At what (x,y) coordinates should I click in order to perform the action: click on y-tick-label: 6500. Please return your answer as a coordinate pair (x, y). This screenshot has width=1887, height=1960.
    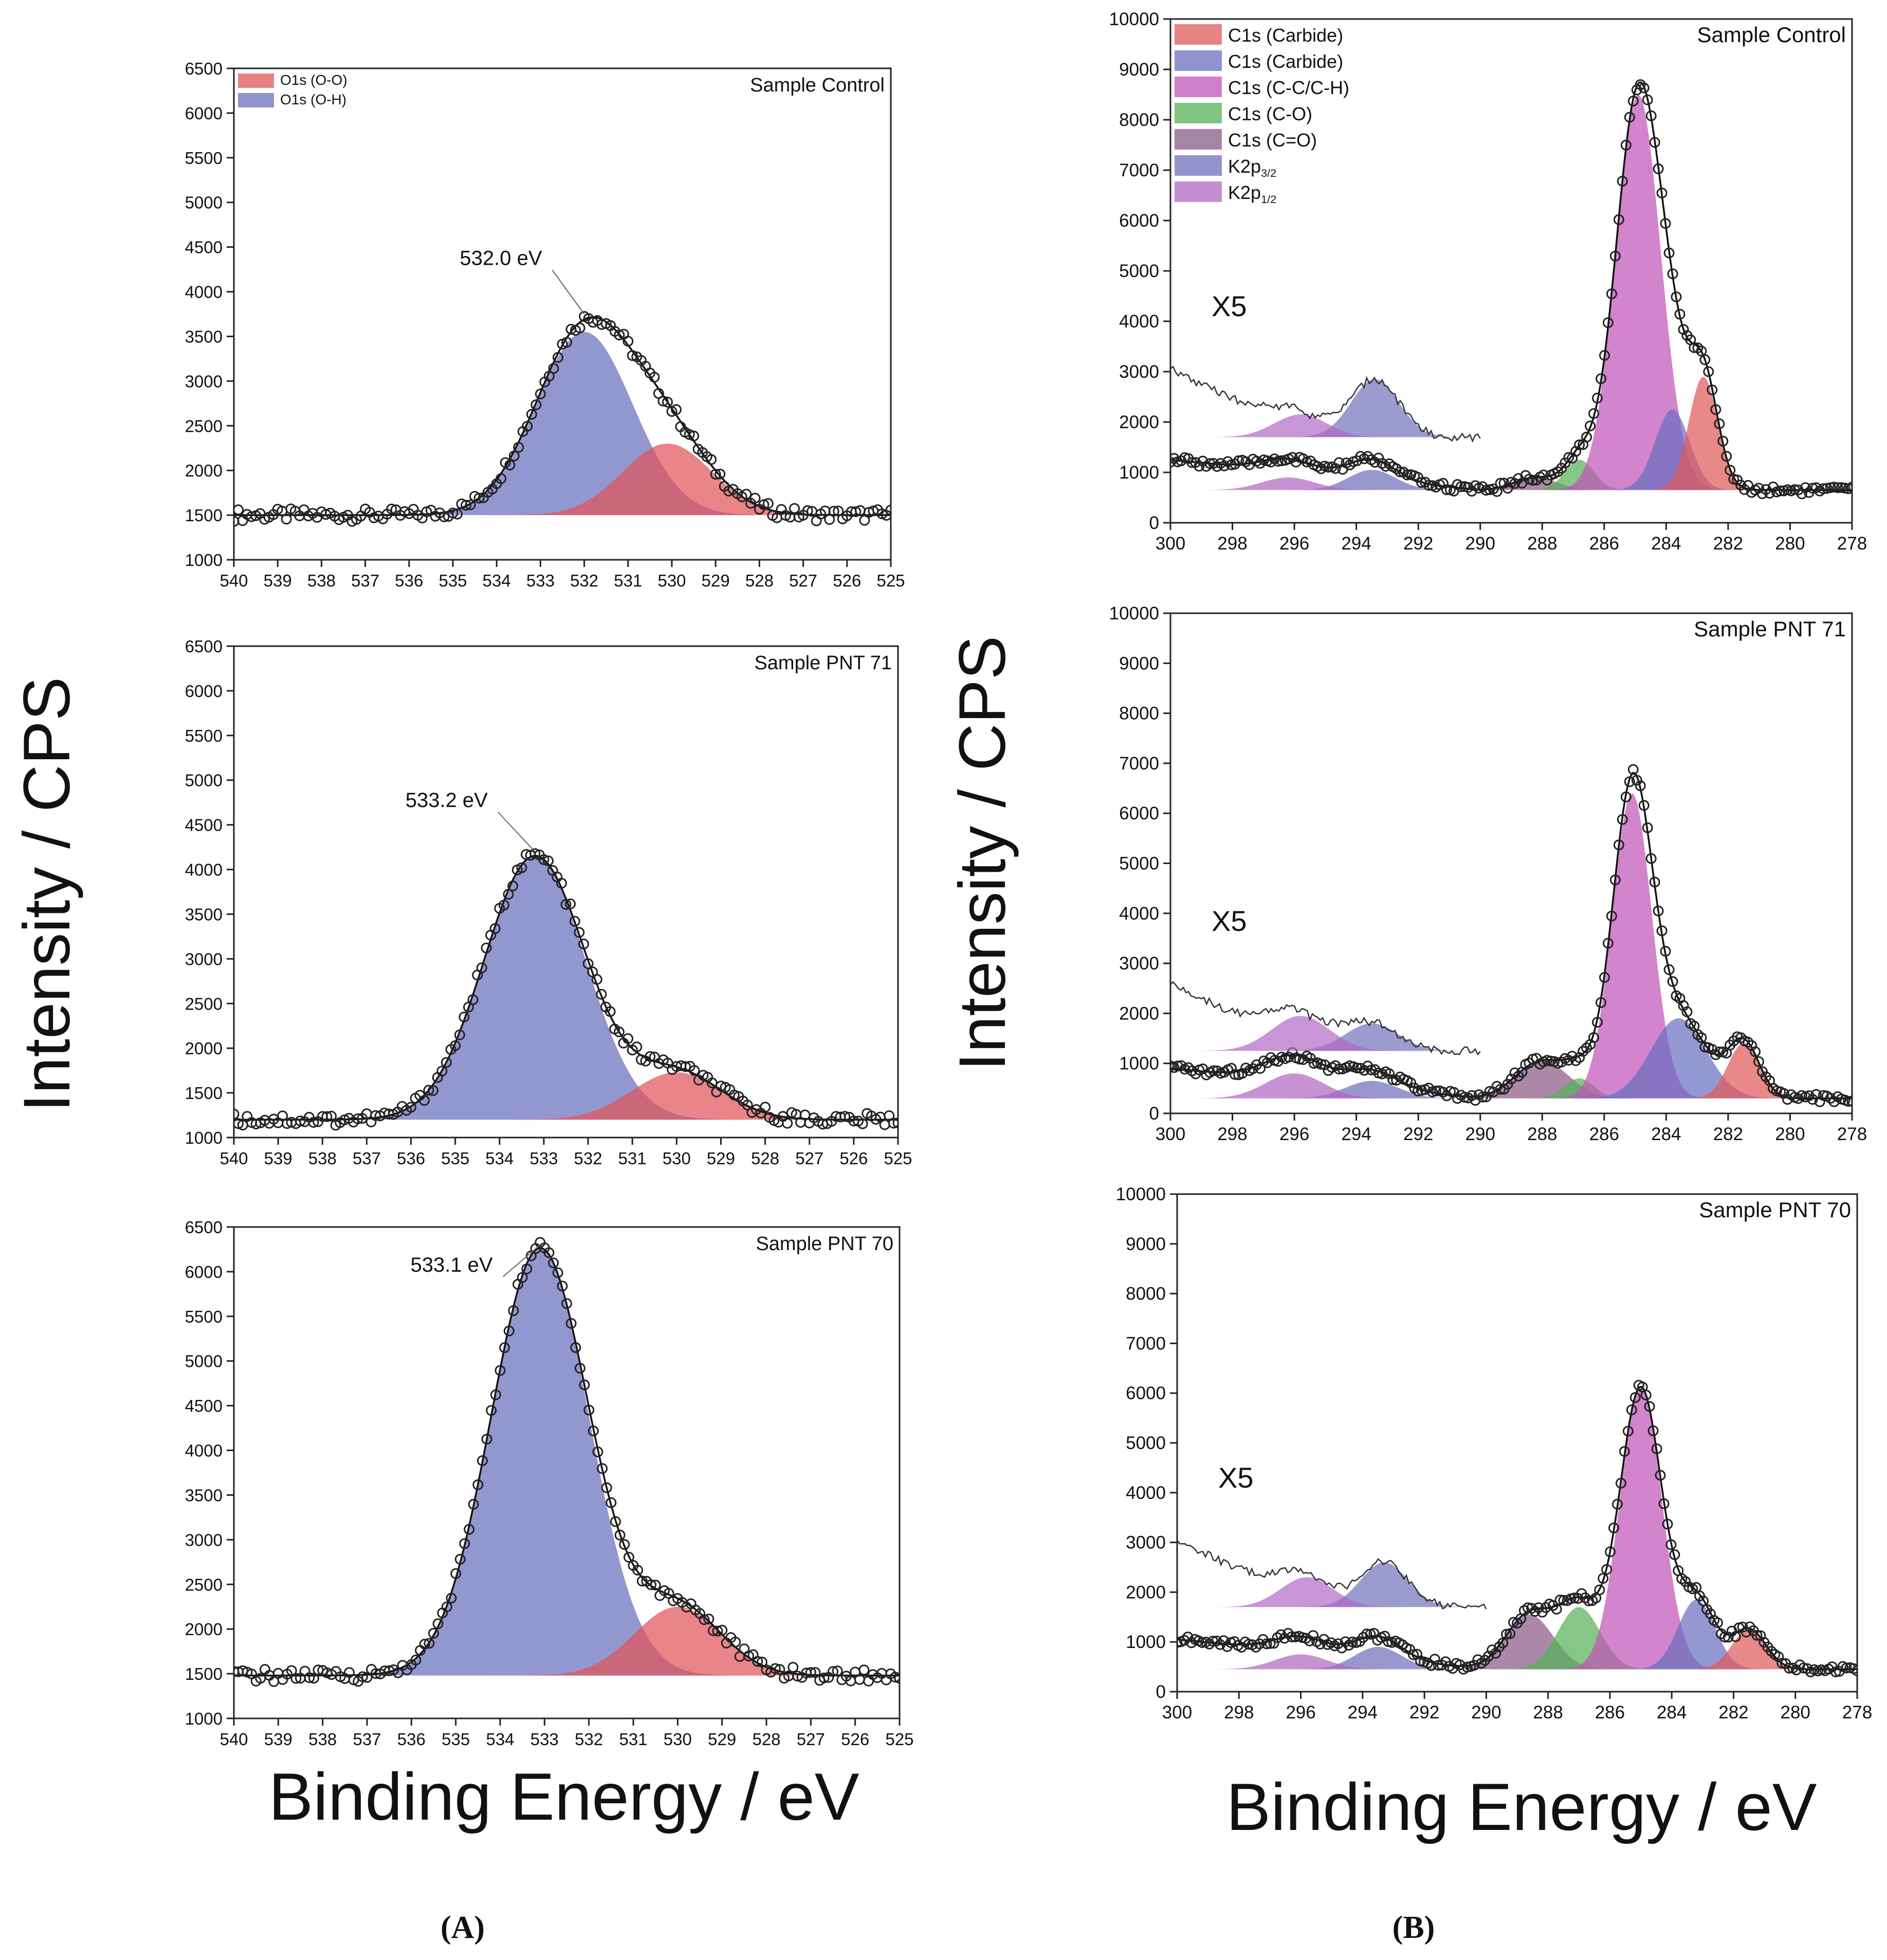
    Looking at the image, I should click on (204, 1227).